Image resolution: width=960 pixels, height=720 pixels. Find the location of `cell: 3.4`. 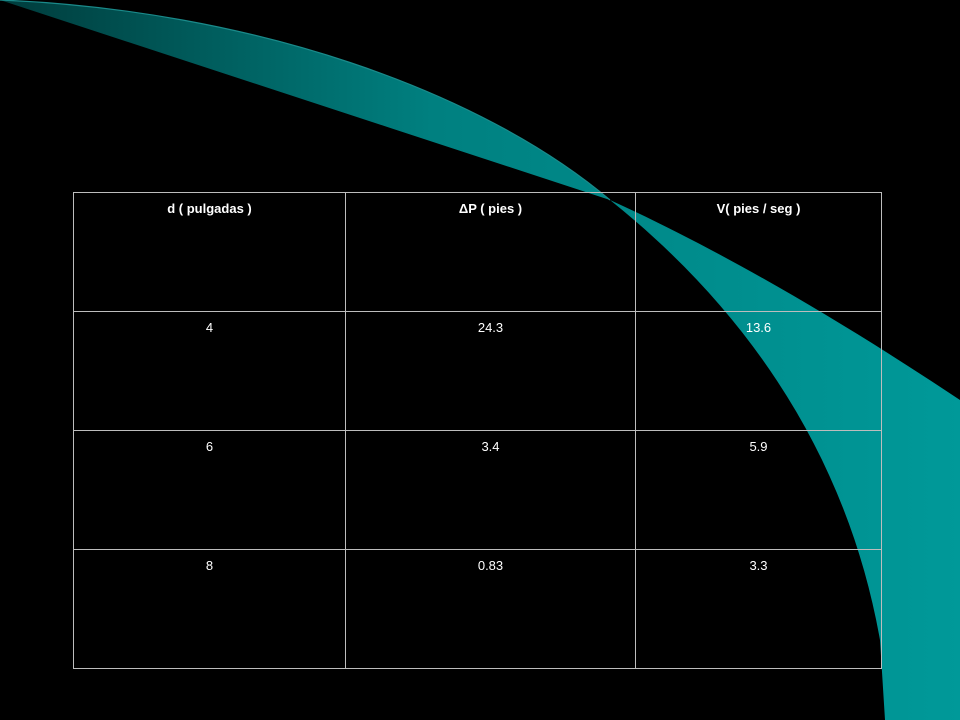

cell: 3.4 is located at coordinates (490, 490).